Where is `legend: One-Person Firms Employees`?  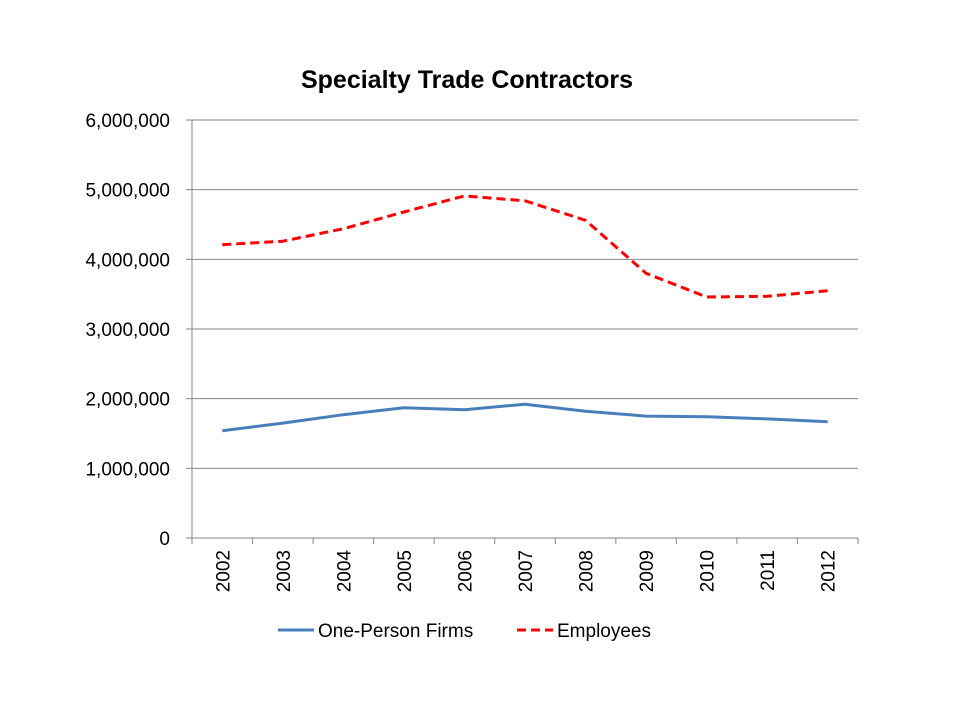
legend: One-Person Firms Employees is located at coordinates (464, 631).